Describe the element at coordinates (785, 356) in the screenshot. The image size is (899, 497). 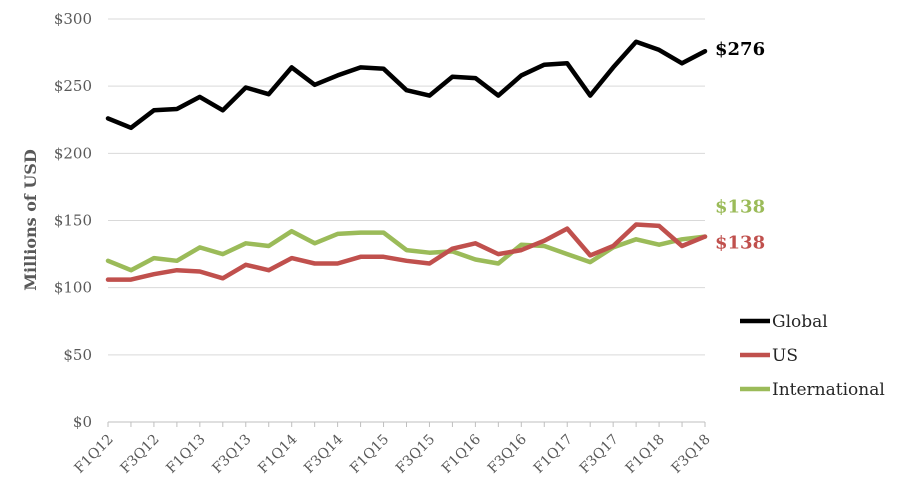
I see `legend-label-us: US` at that location.